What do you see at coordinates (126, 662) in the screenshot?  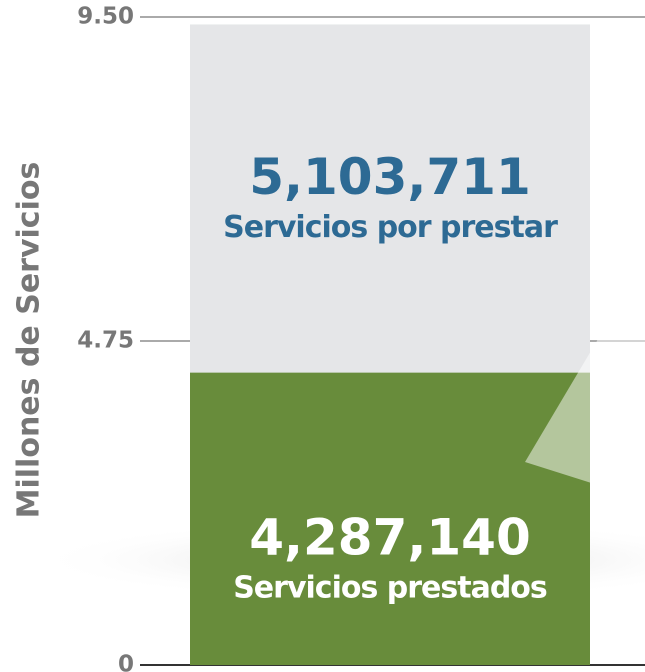 I see `y-tick-label: 0` at bounding box center [126, 662].